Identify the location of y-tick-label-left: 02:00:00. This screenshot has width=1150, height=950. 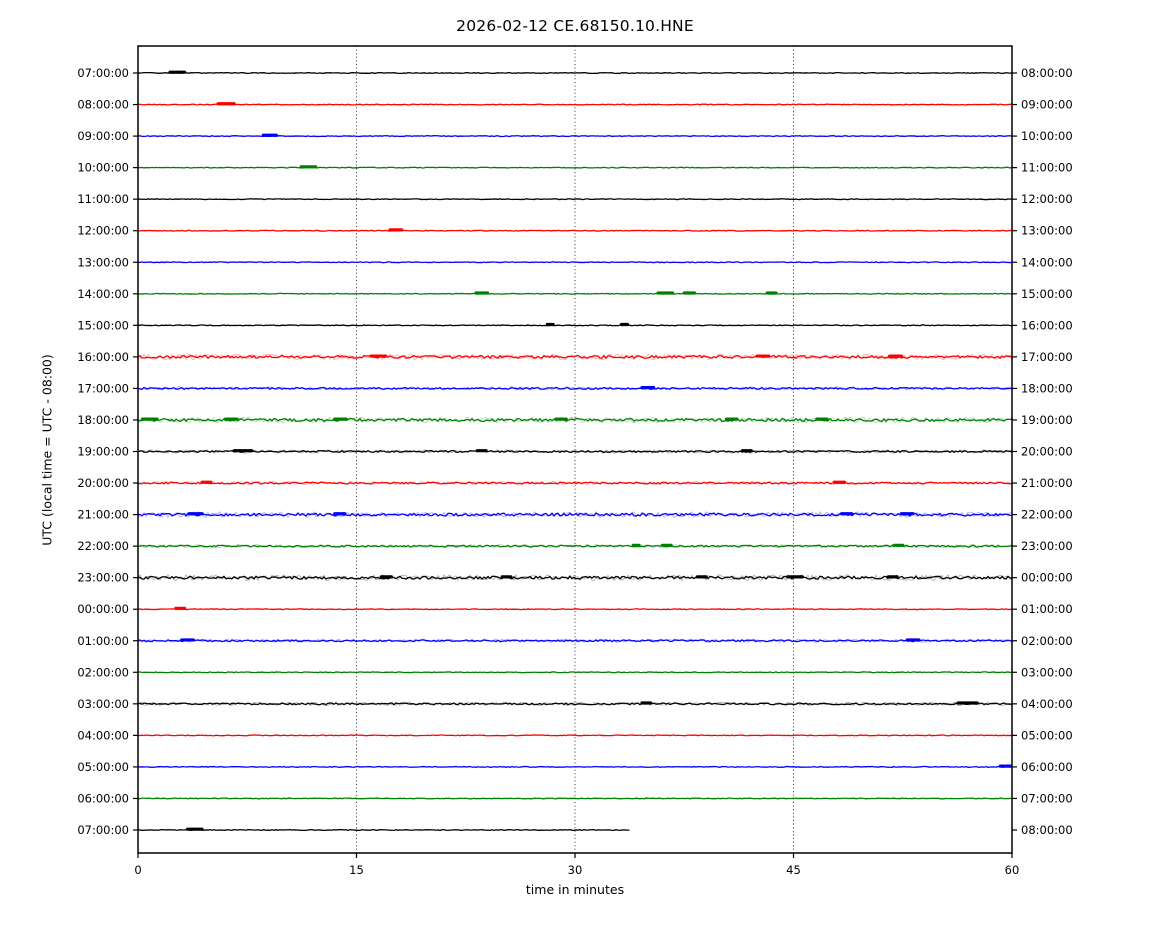
(103, 672).